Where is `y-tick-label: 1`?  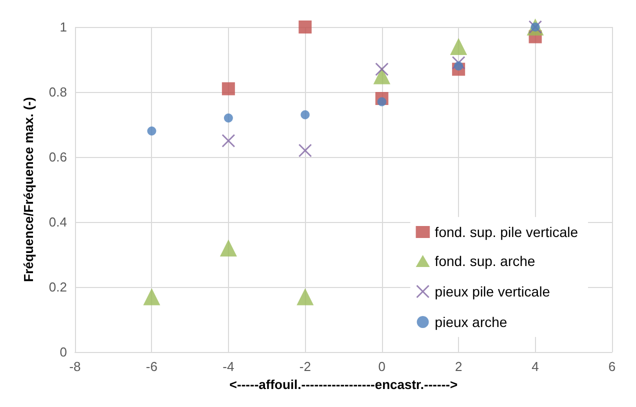 y-tick-label: 1 is located at coordinates (63, 27).